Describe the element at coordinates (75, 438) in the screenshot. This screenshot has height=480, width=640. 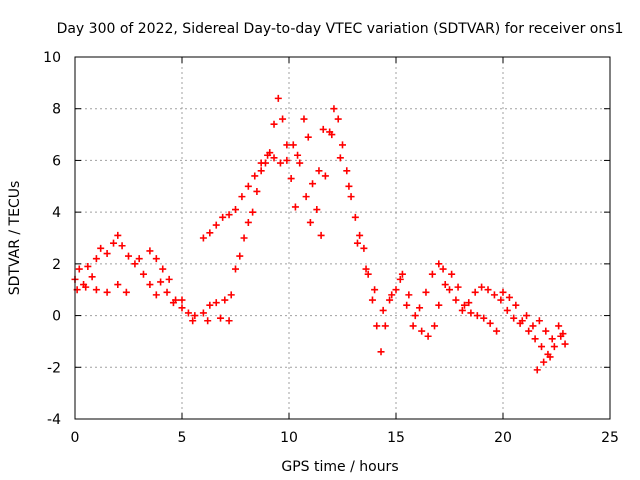
I see `x-tick-label: 0` at that location.